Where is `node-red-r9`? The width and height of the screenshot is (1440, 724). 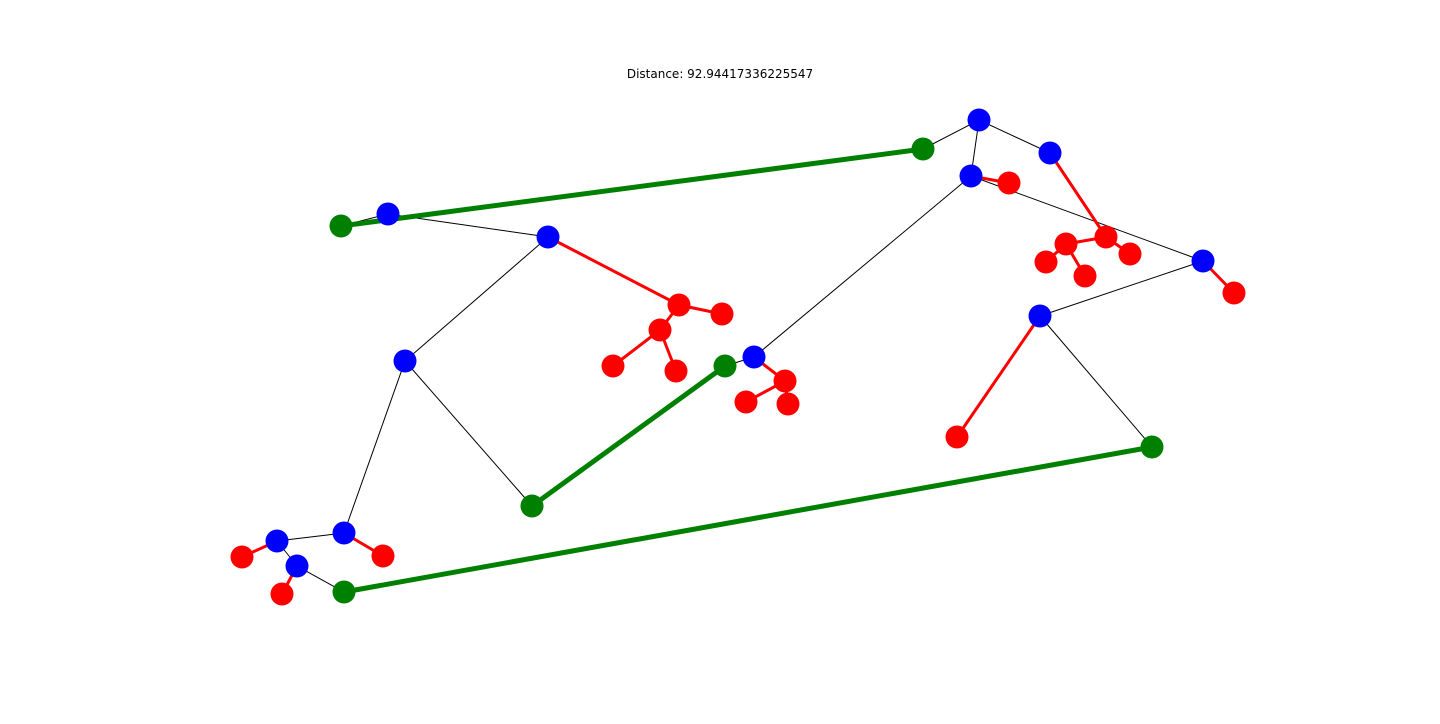
node-red-r9 is located at coordinates (1009, 183).